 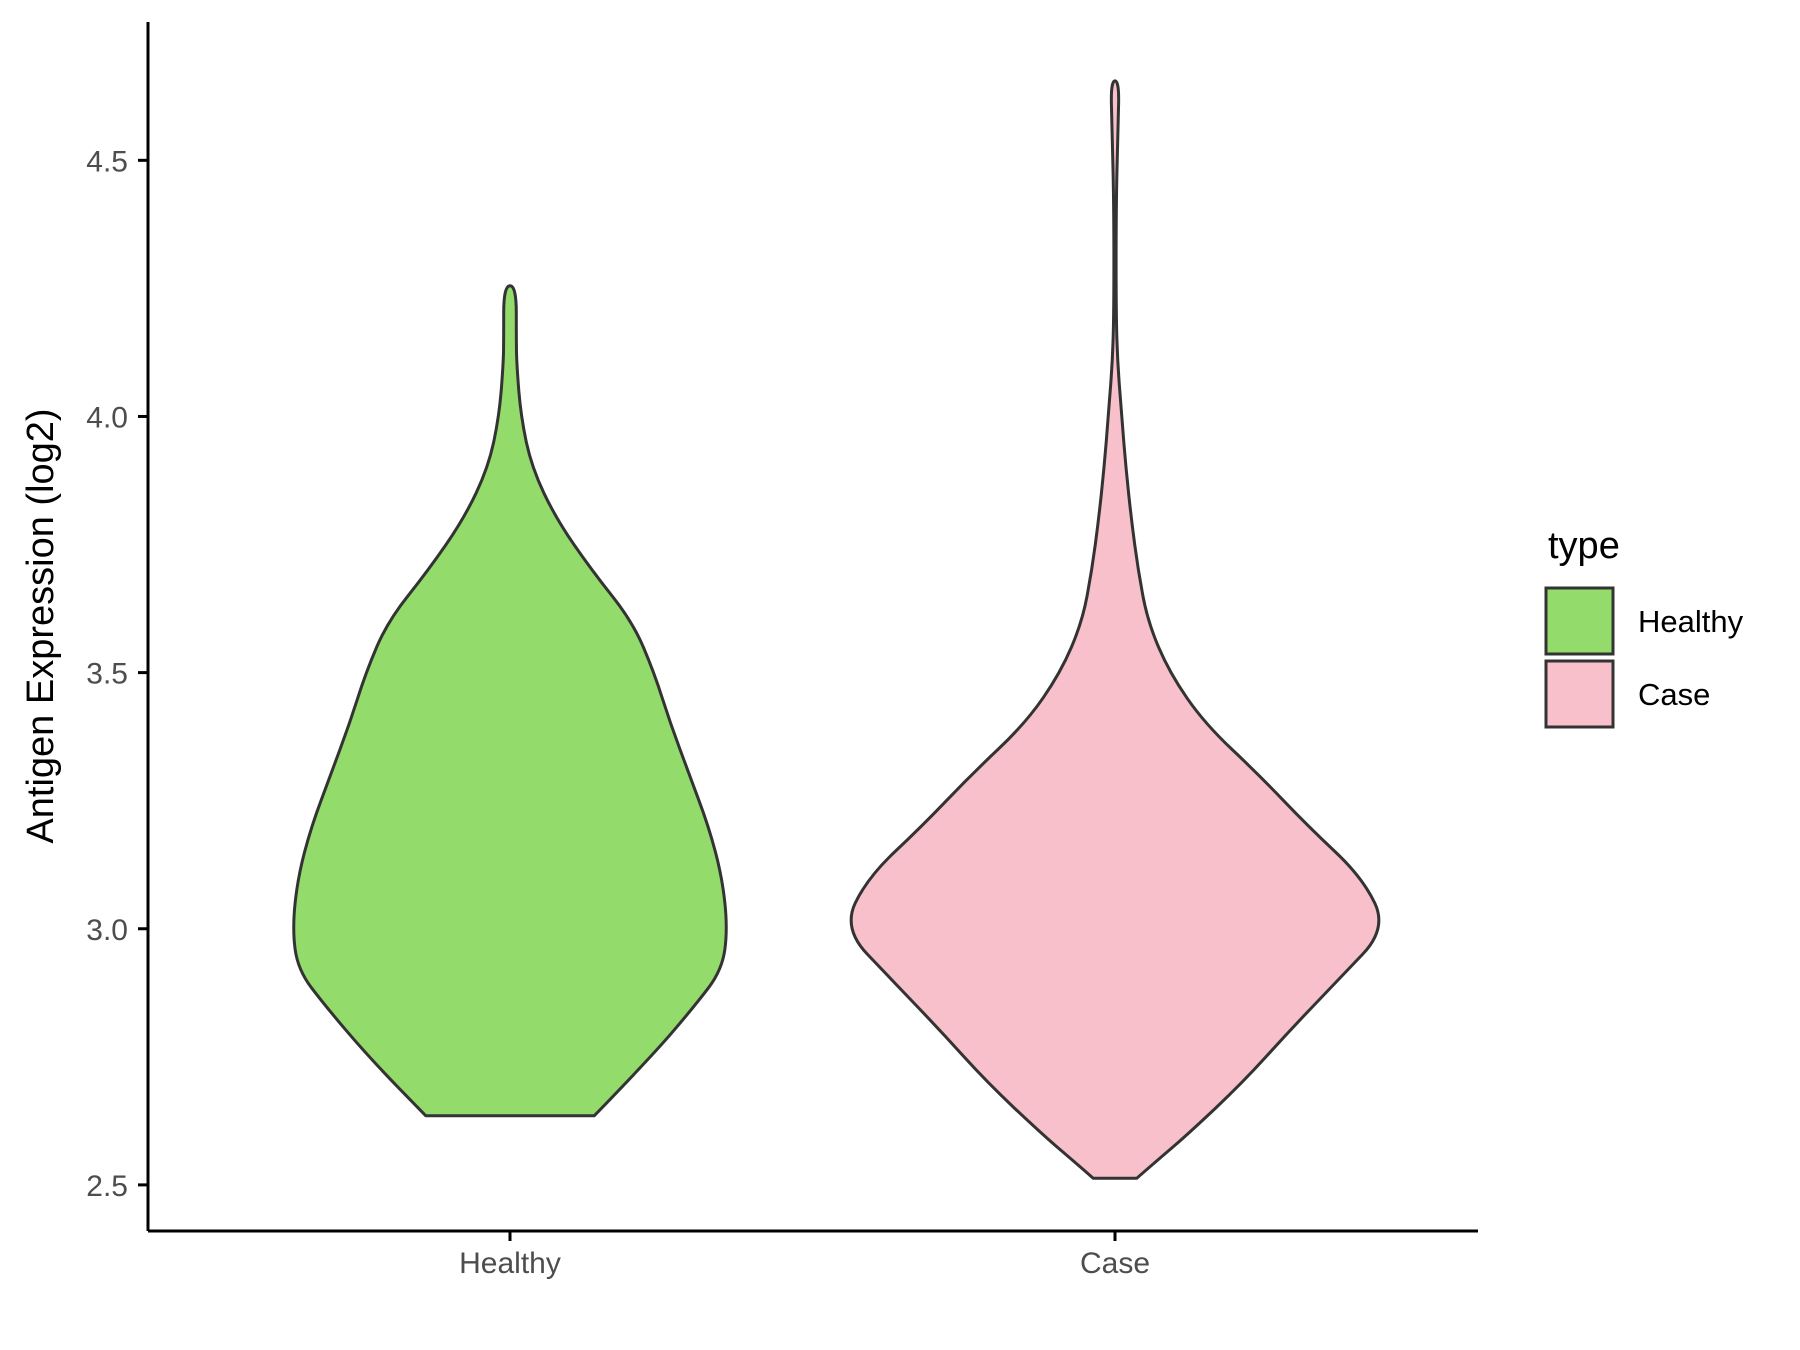 What do you see at coordinates (107, 674) in the screenshot?
I see `y-tick-label: 3.5` at bounding box center [107, 674].